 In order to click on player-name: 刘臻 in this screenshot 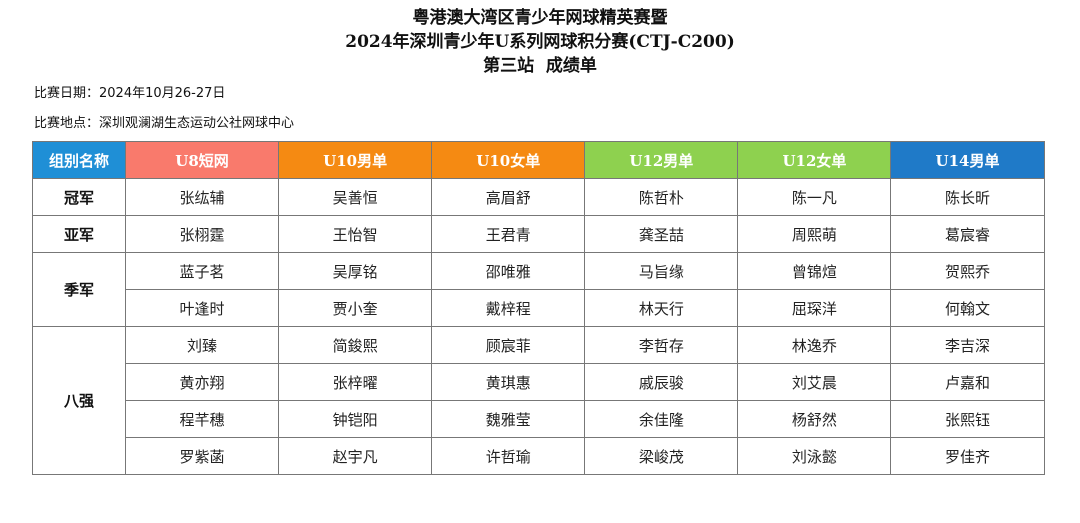, I will do `click(202, 345)`.